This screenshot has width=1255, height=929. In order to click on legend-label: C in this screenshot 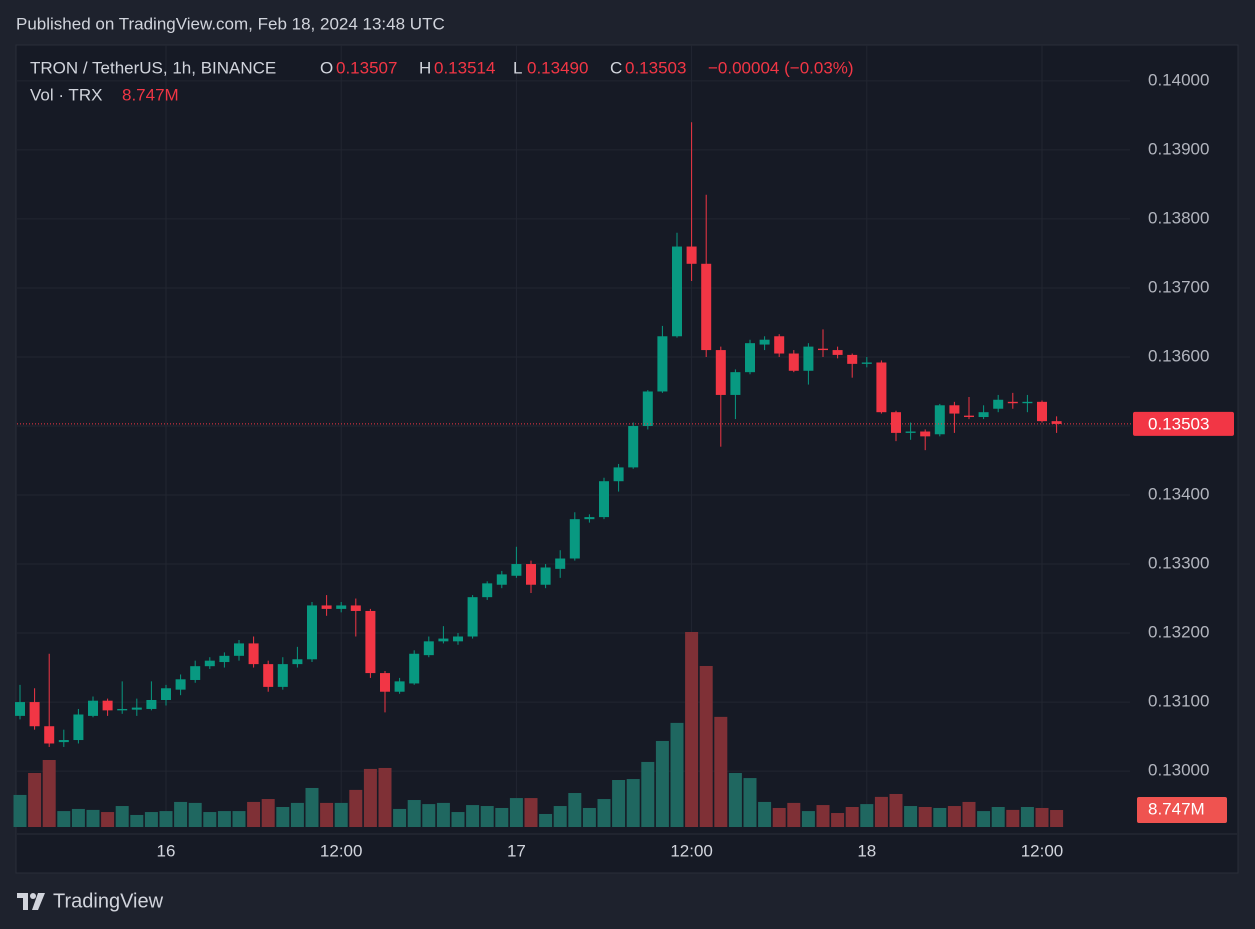, I will do `click(616, 67)`.